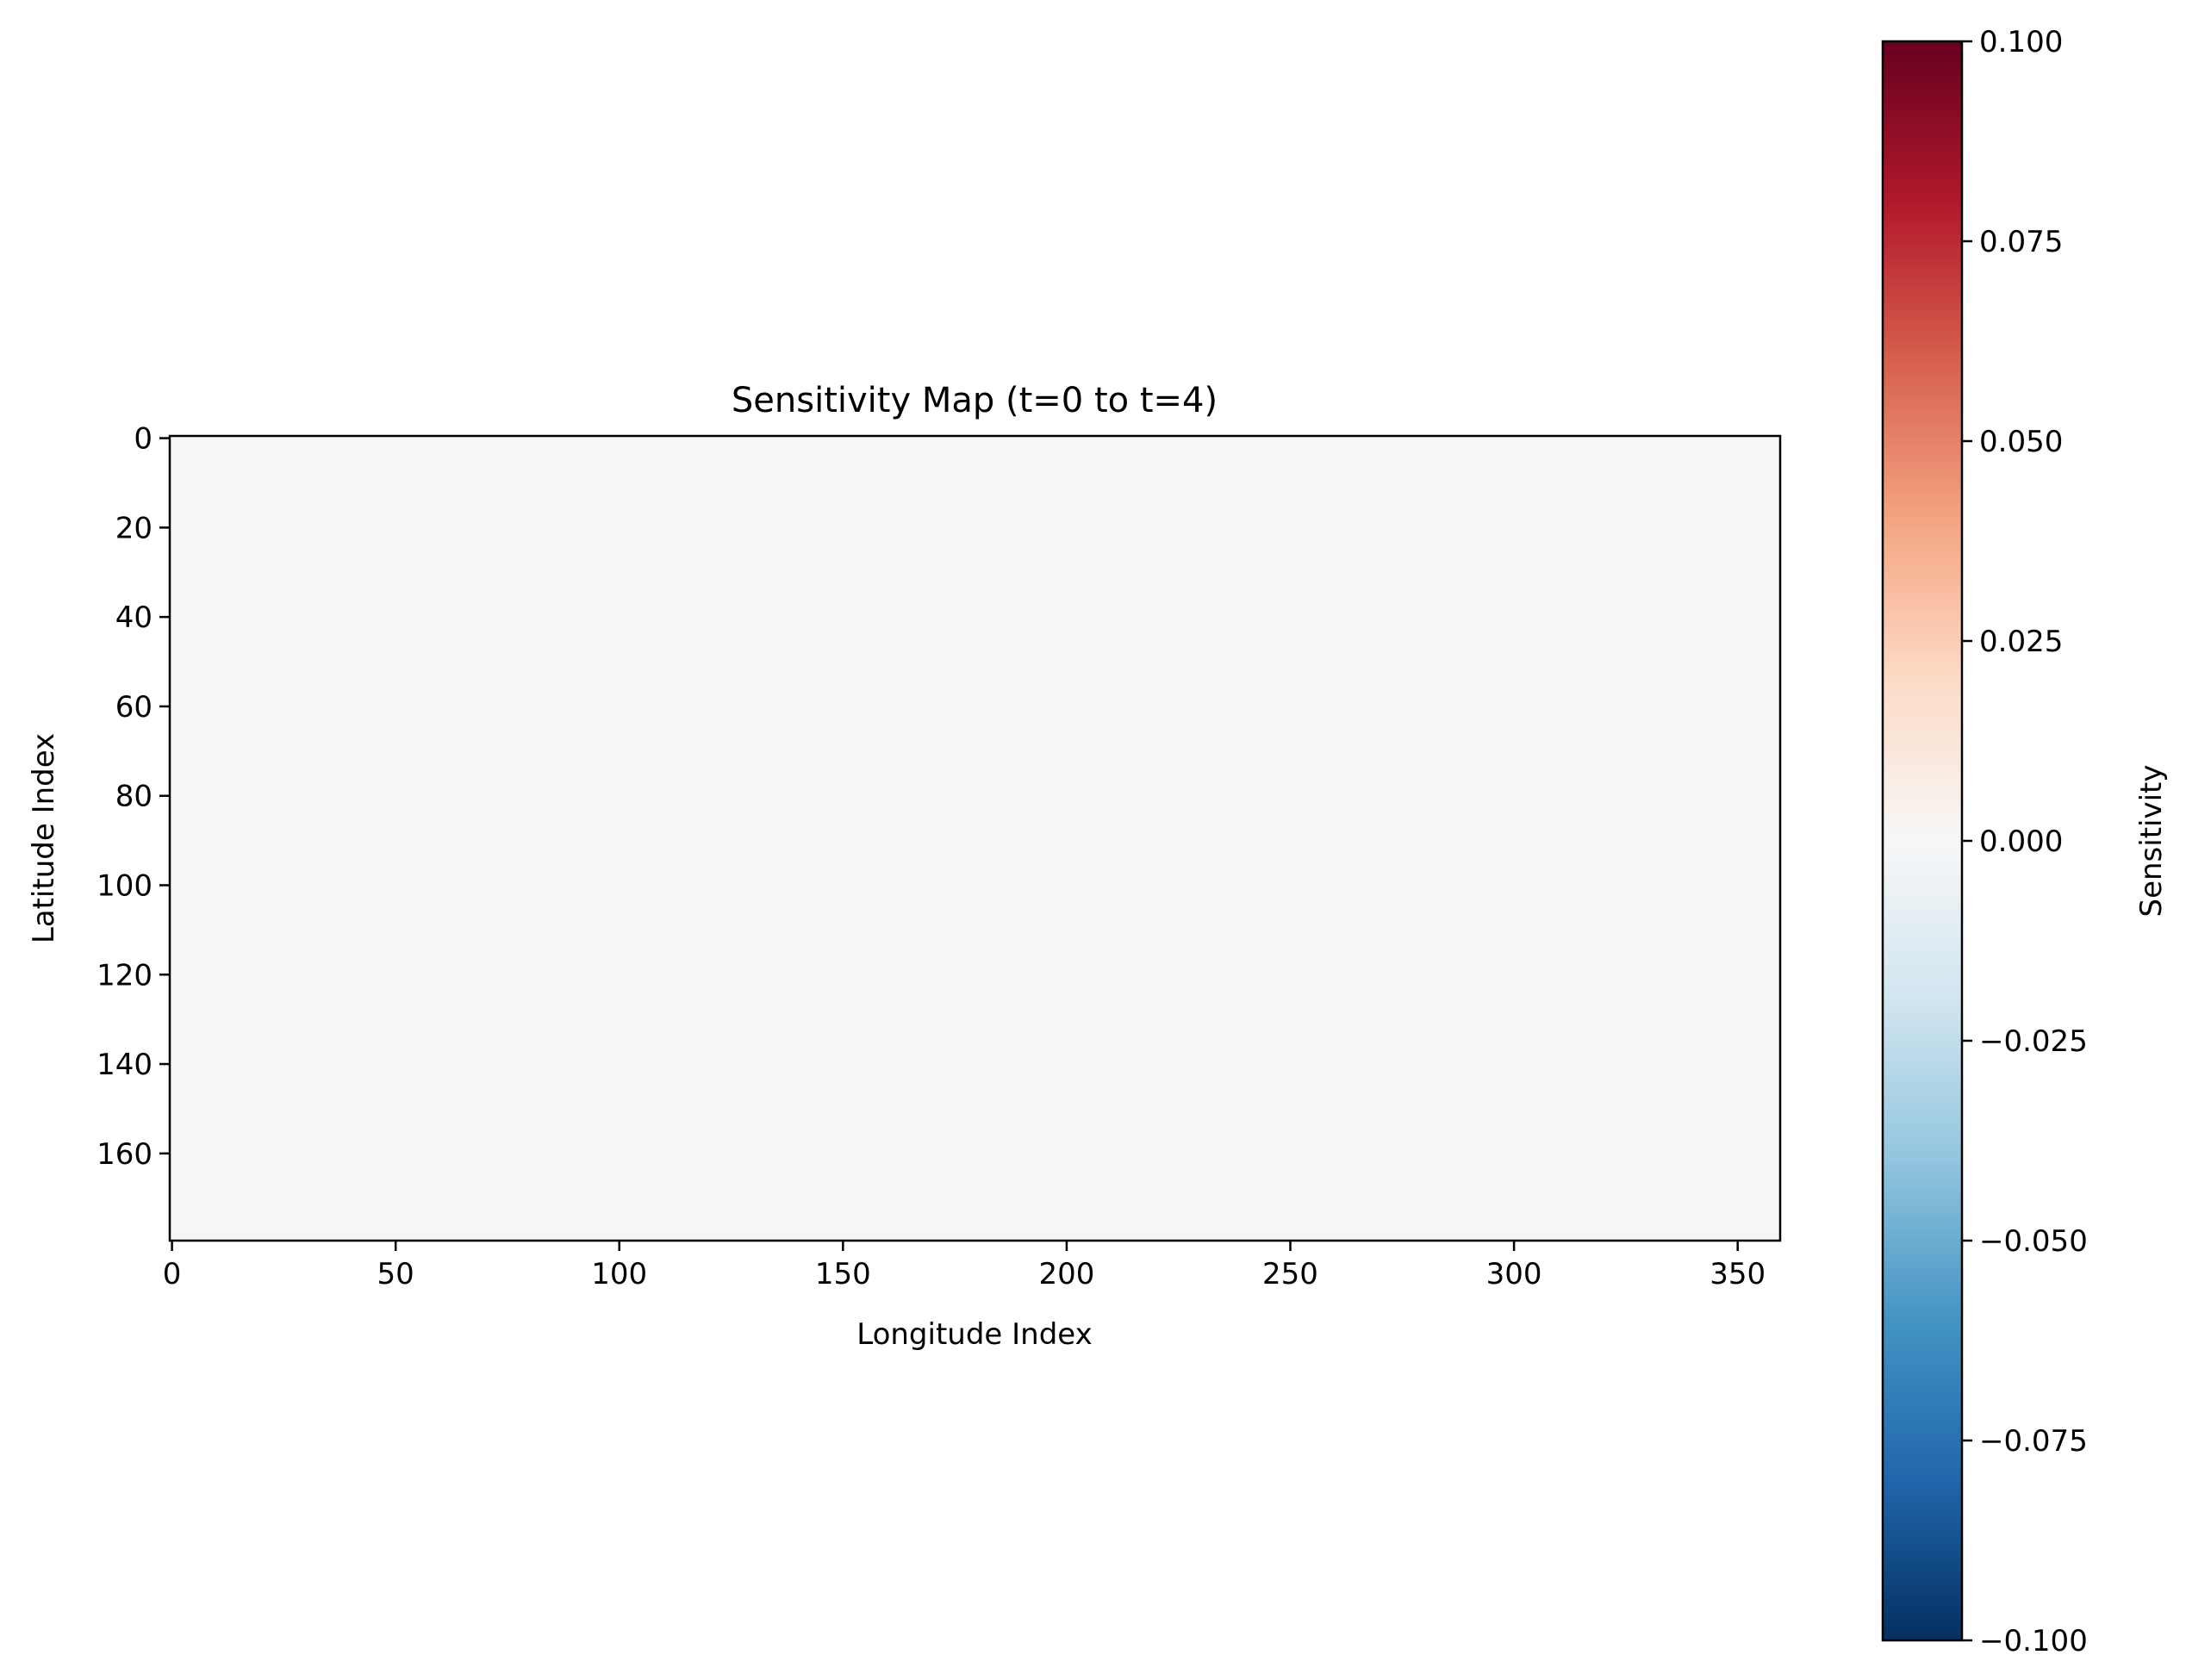 The height and width of the screenshot is (1680, 2186). Describe the element at coordinates (125, 885) in the screenshot. I see `y-tick-label: 100` at that location.